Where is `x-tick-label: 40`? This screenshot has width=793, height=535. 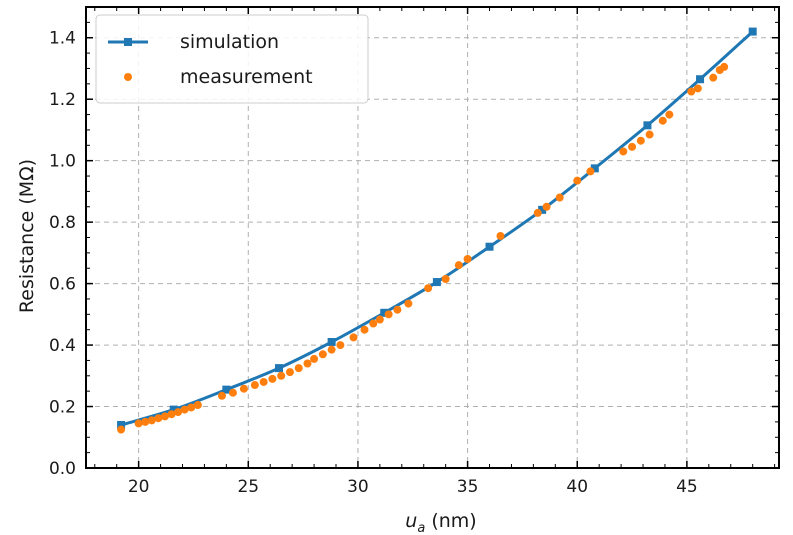
x-tick-label: 40 is located at coordinates (577, 487).